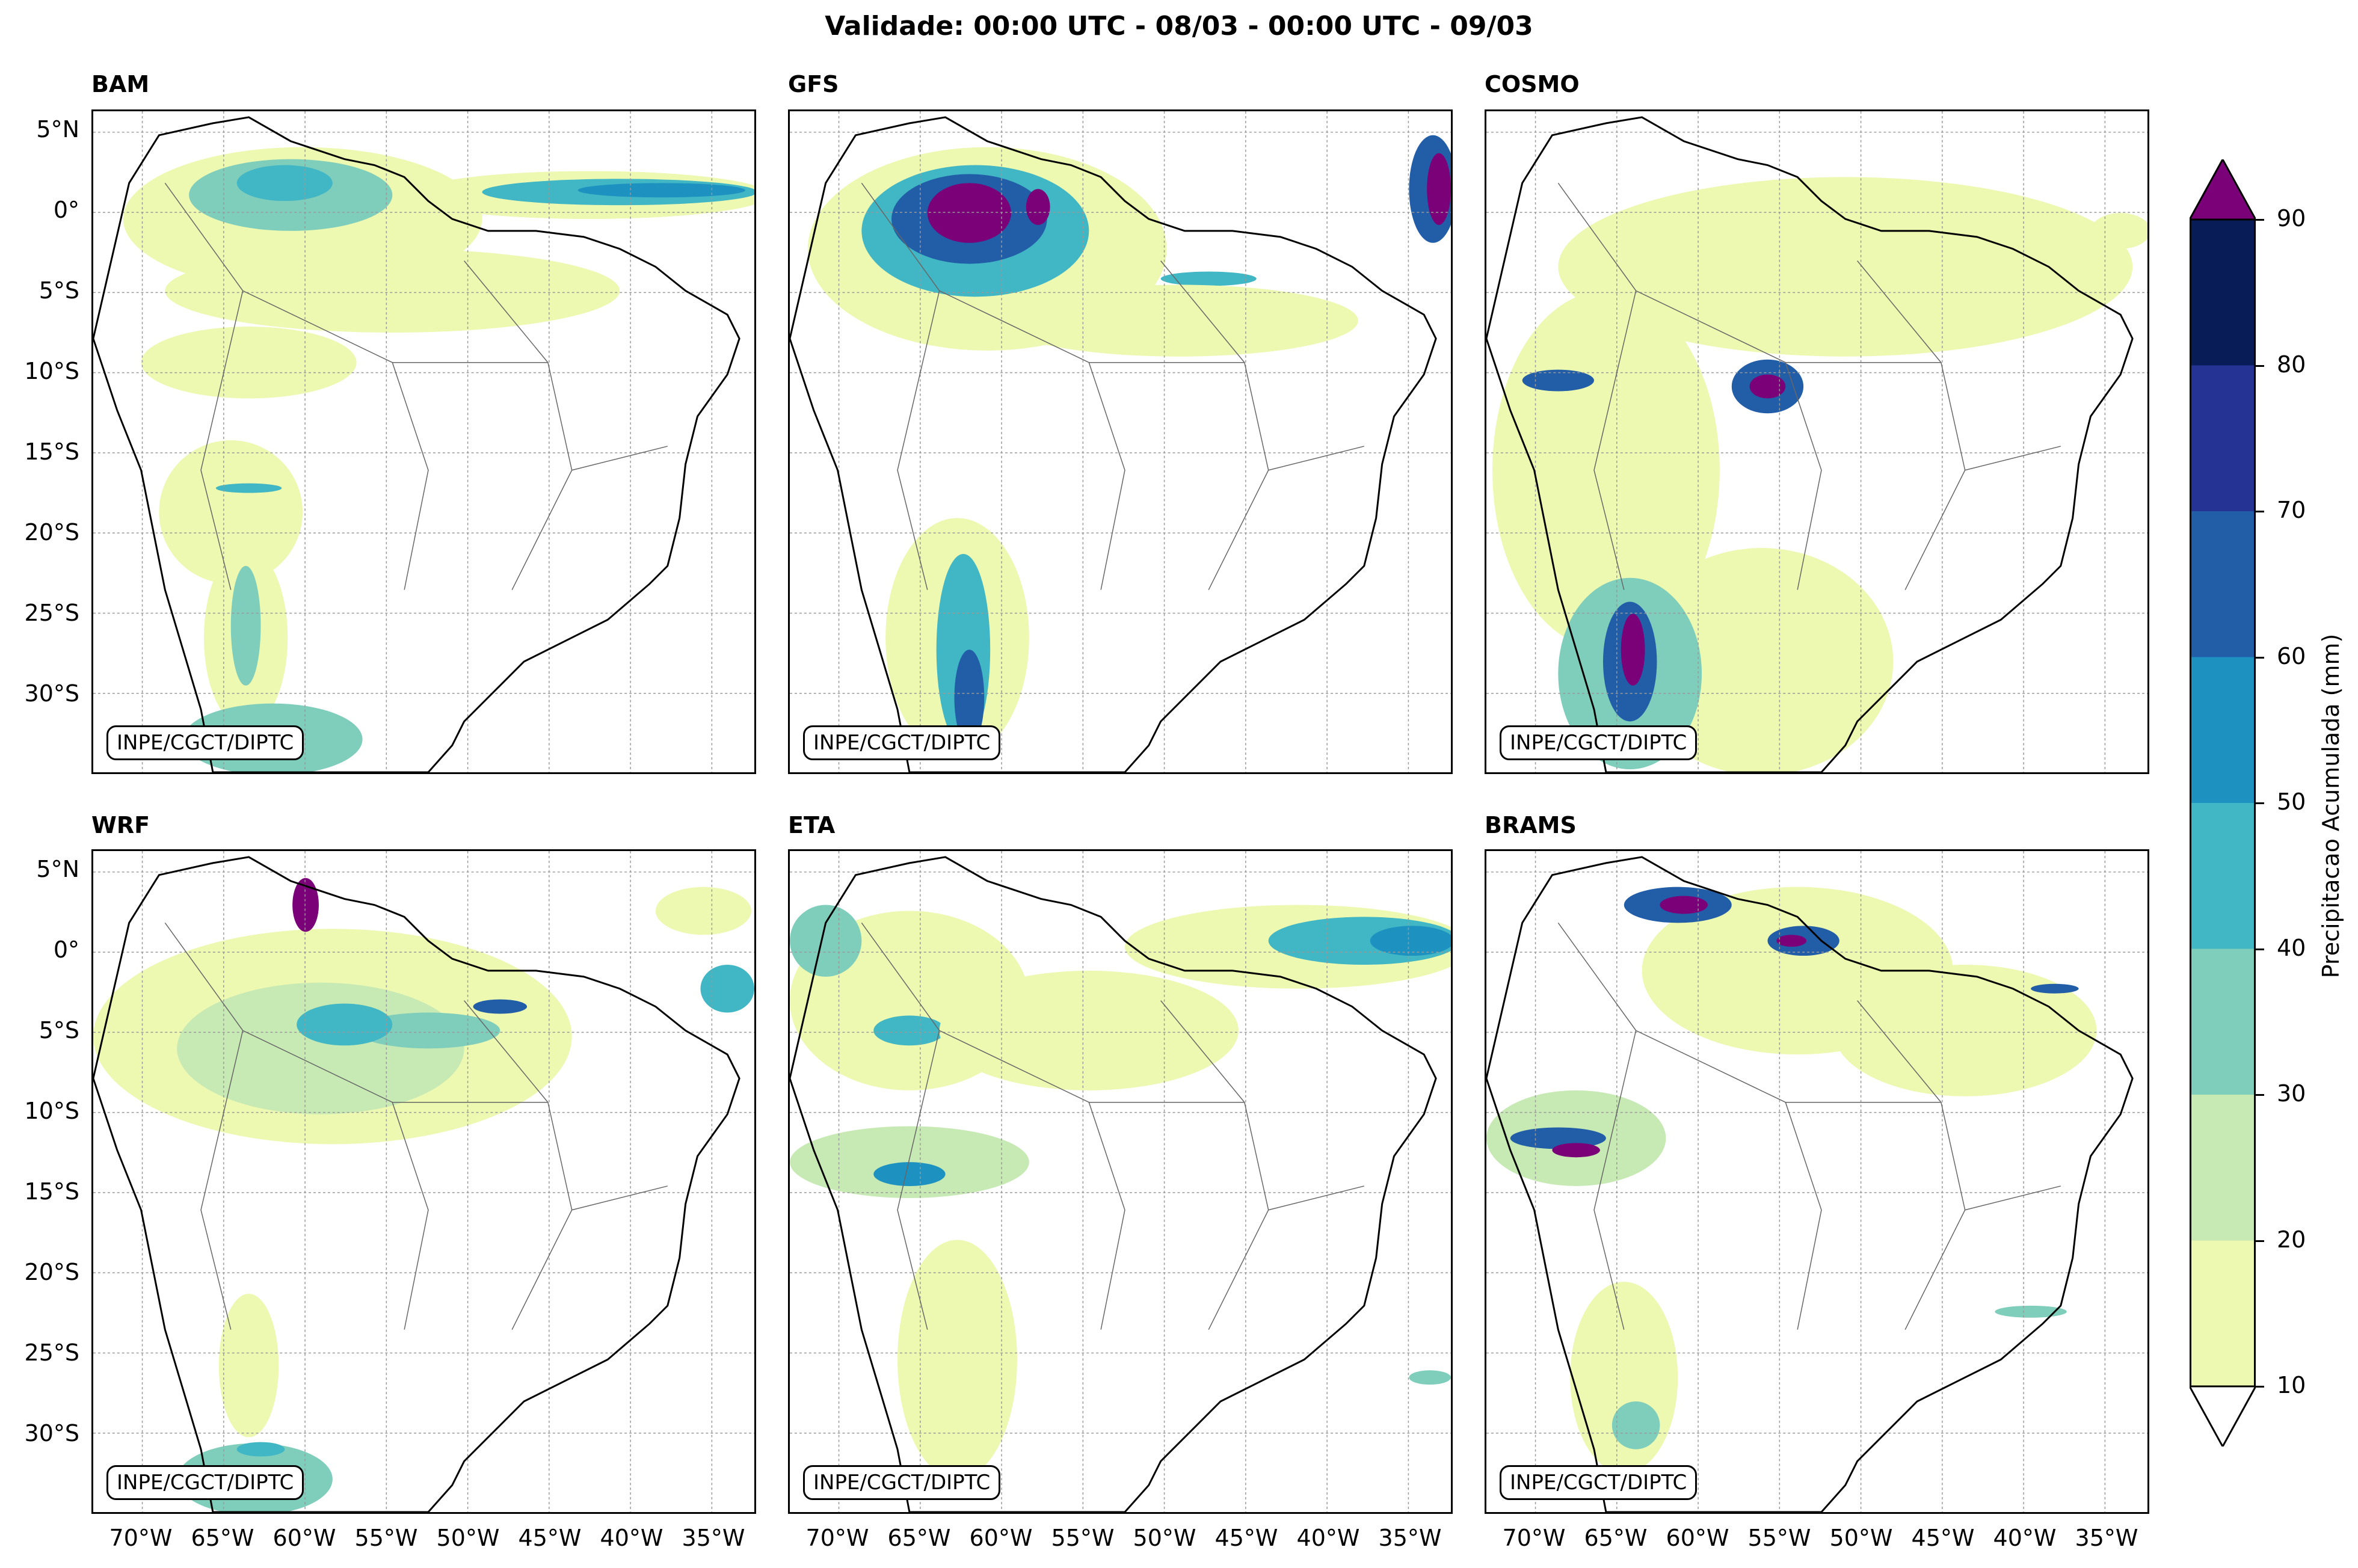 Image resolution: width=2358 pixels, height=1568 pixels. I want to click on map-gfs, so click(1120, 442).